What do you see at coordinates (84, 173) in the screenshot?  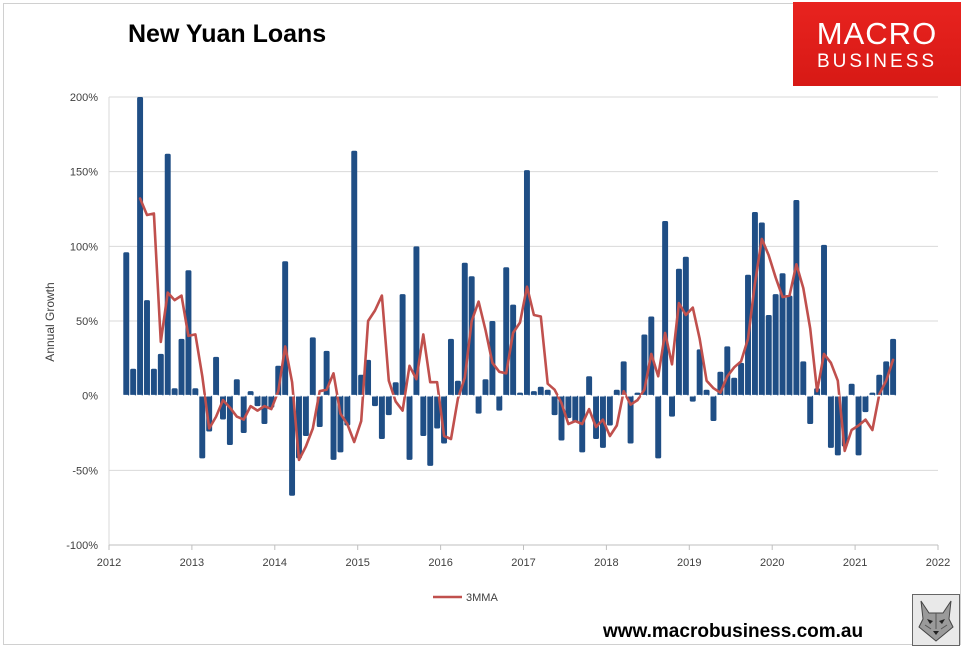 I see `y-tick-label: 150%` at bounding box center [84, 173].